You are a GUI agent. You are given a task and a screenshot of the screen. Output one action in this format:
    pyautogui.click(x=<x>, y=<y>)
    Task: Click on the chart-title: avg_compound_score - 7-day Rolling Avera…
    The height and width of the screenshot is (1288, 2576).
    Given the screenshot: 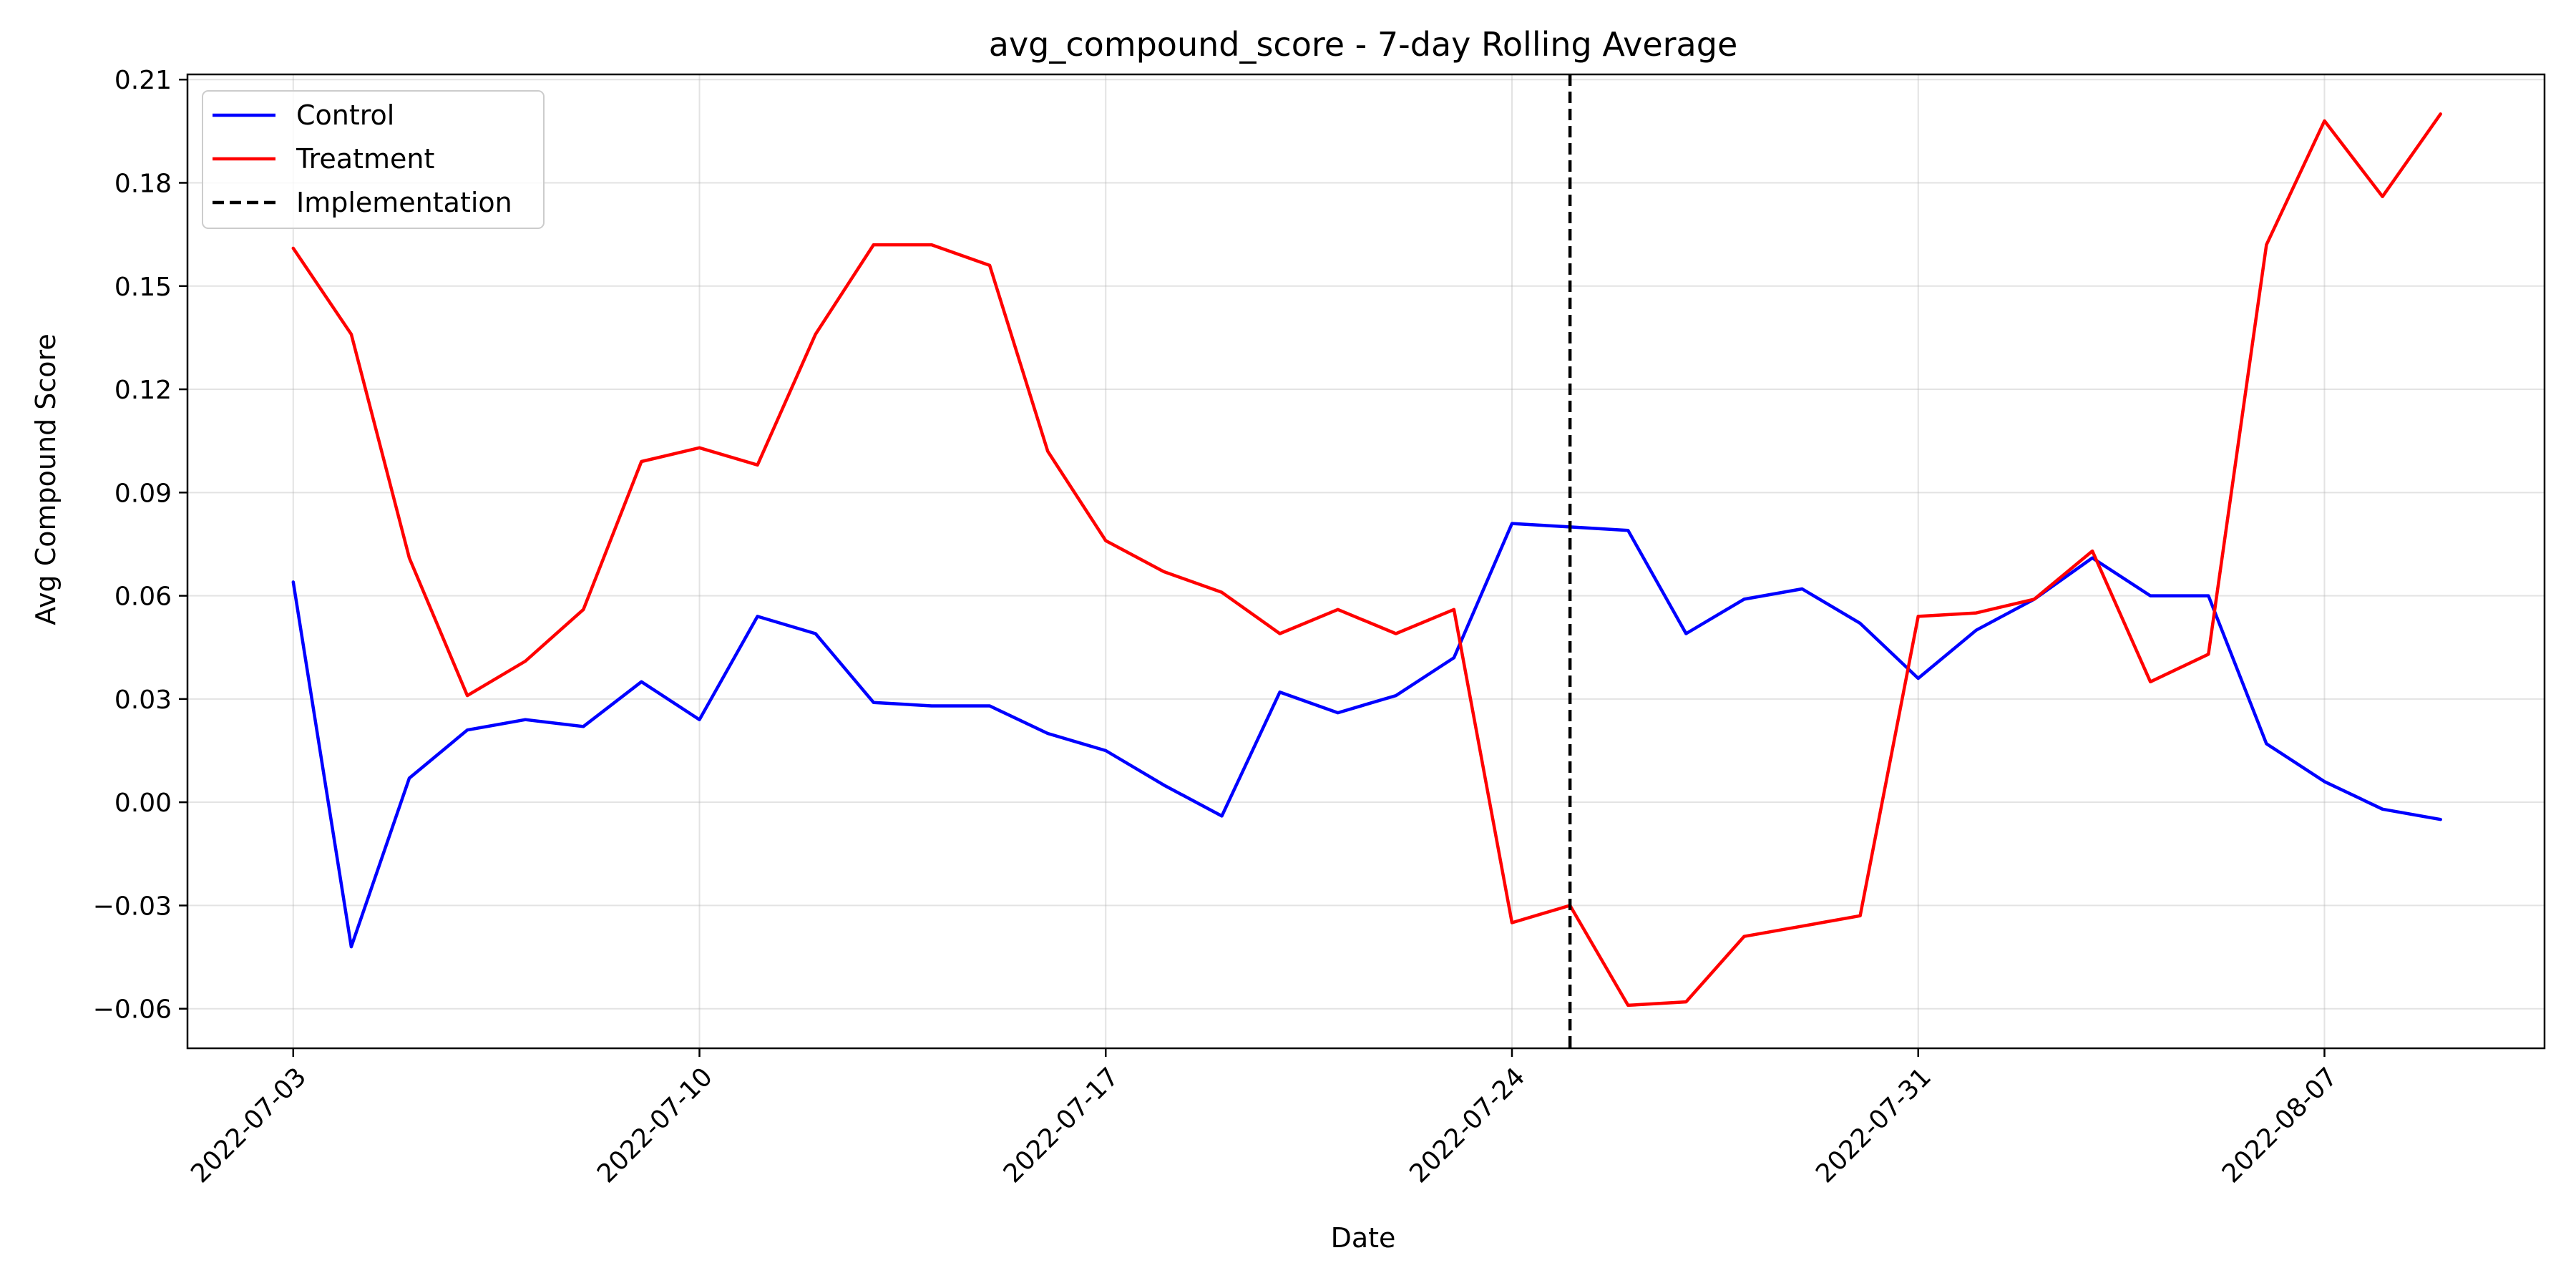 What is the action you would take?
    pyautogui.click(x=1363, y=44)
    